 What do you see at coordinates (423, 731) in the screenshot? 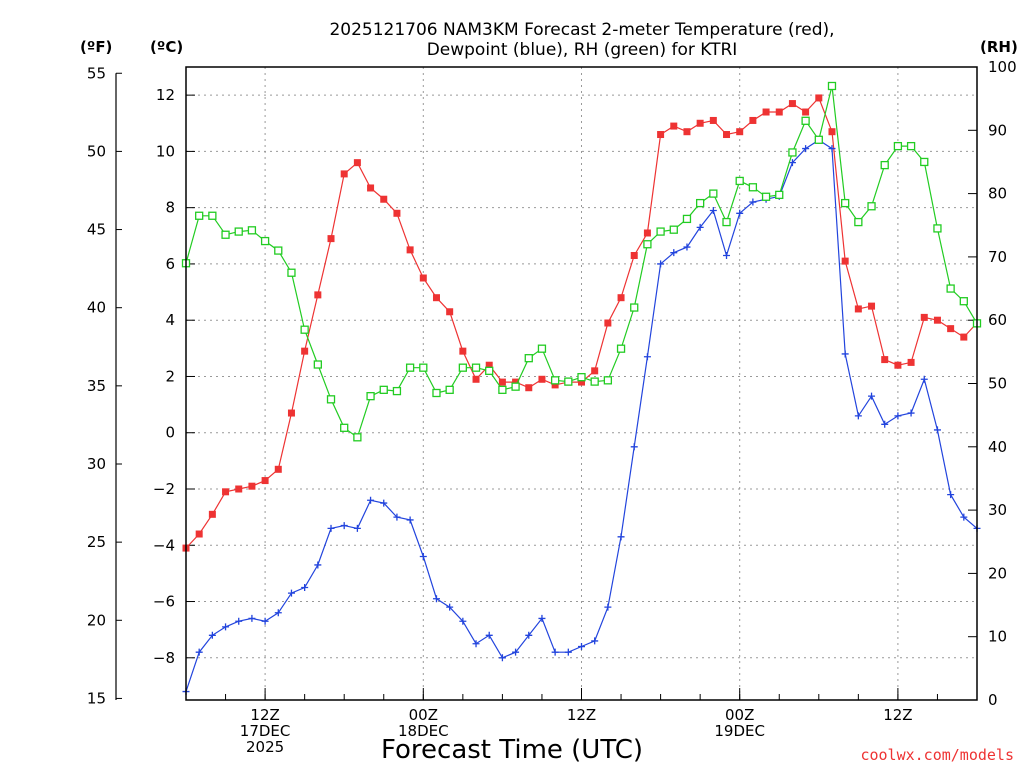
I see `x-tick-label: 18DEC` at bounding box center [423, 731].